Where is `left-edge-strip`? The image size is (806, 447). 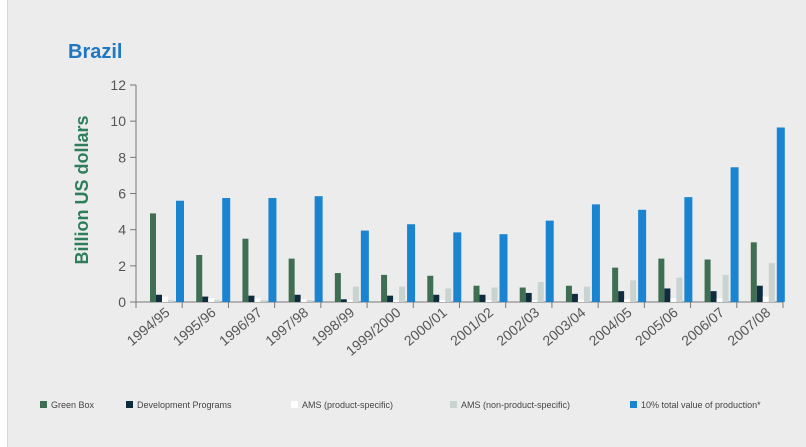
left-edge-strip is located at coordinates (4, 223).